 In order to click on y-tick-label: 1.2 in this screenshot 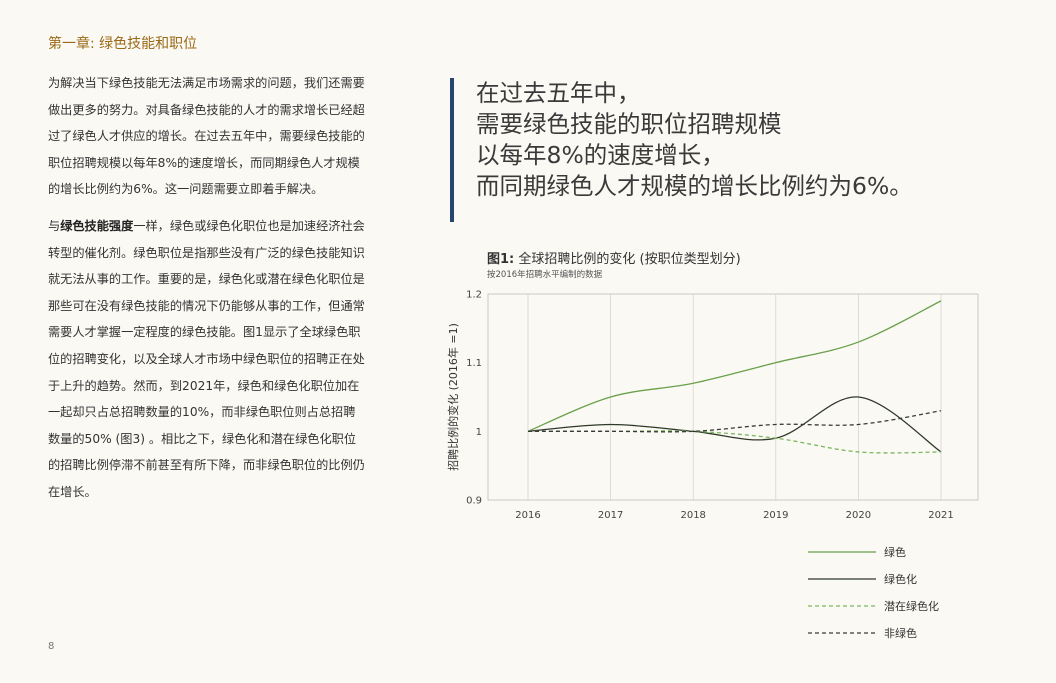, I will do `click(474, 295)`.